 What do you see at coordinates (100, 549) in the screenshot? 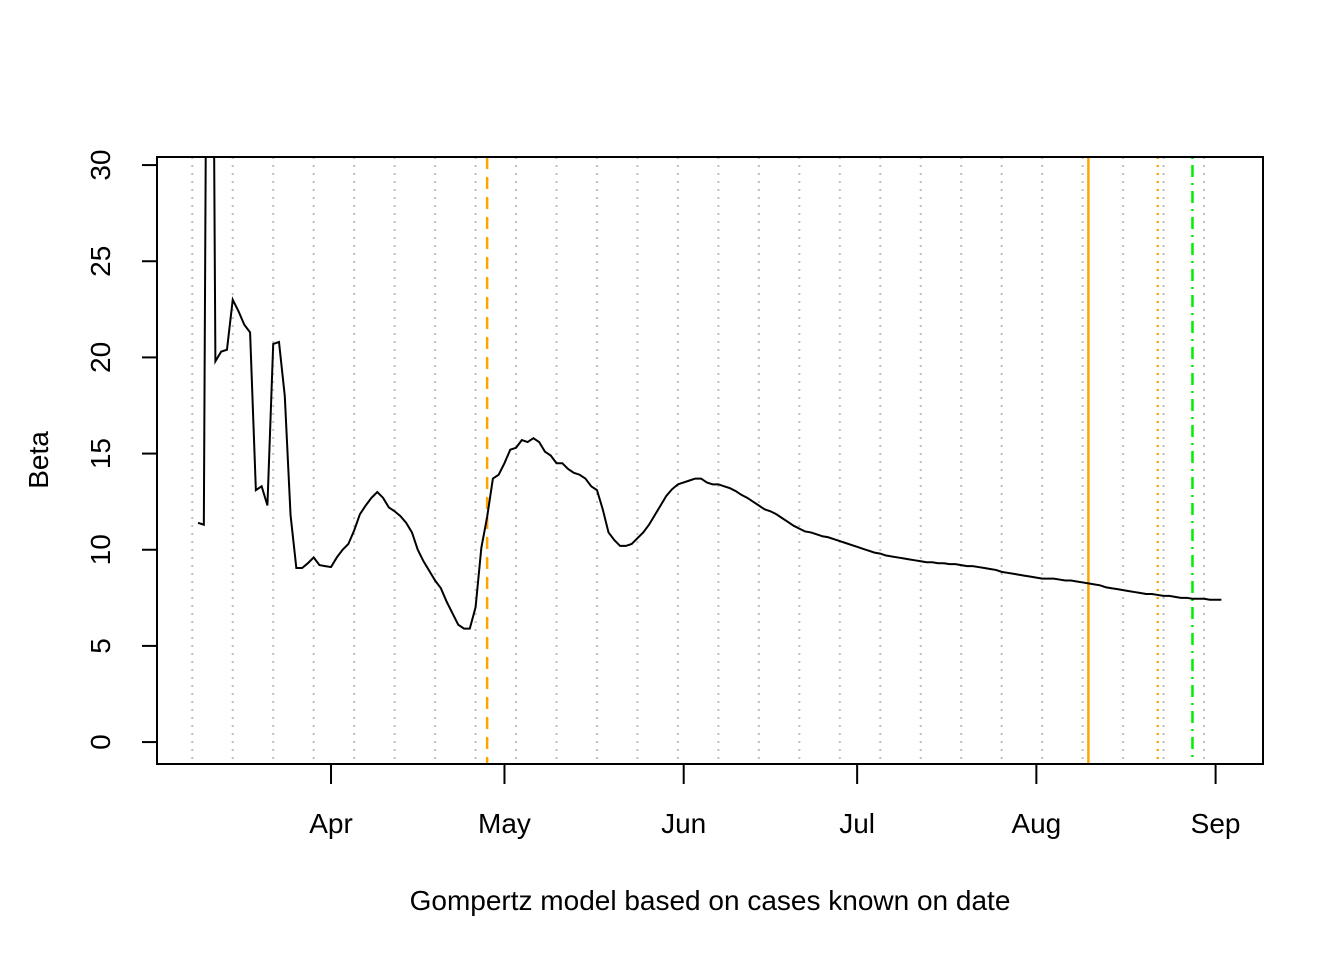
I see `y-tick-label: 10` at bounding box center [100, 549].